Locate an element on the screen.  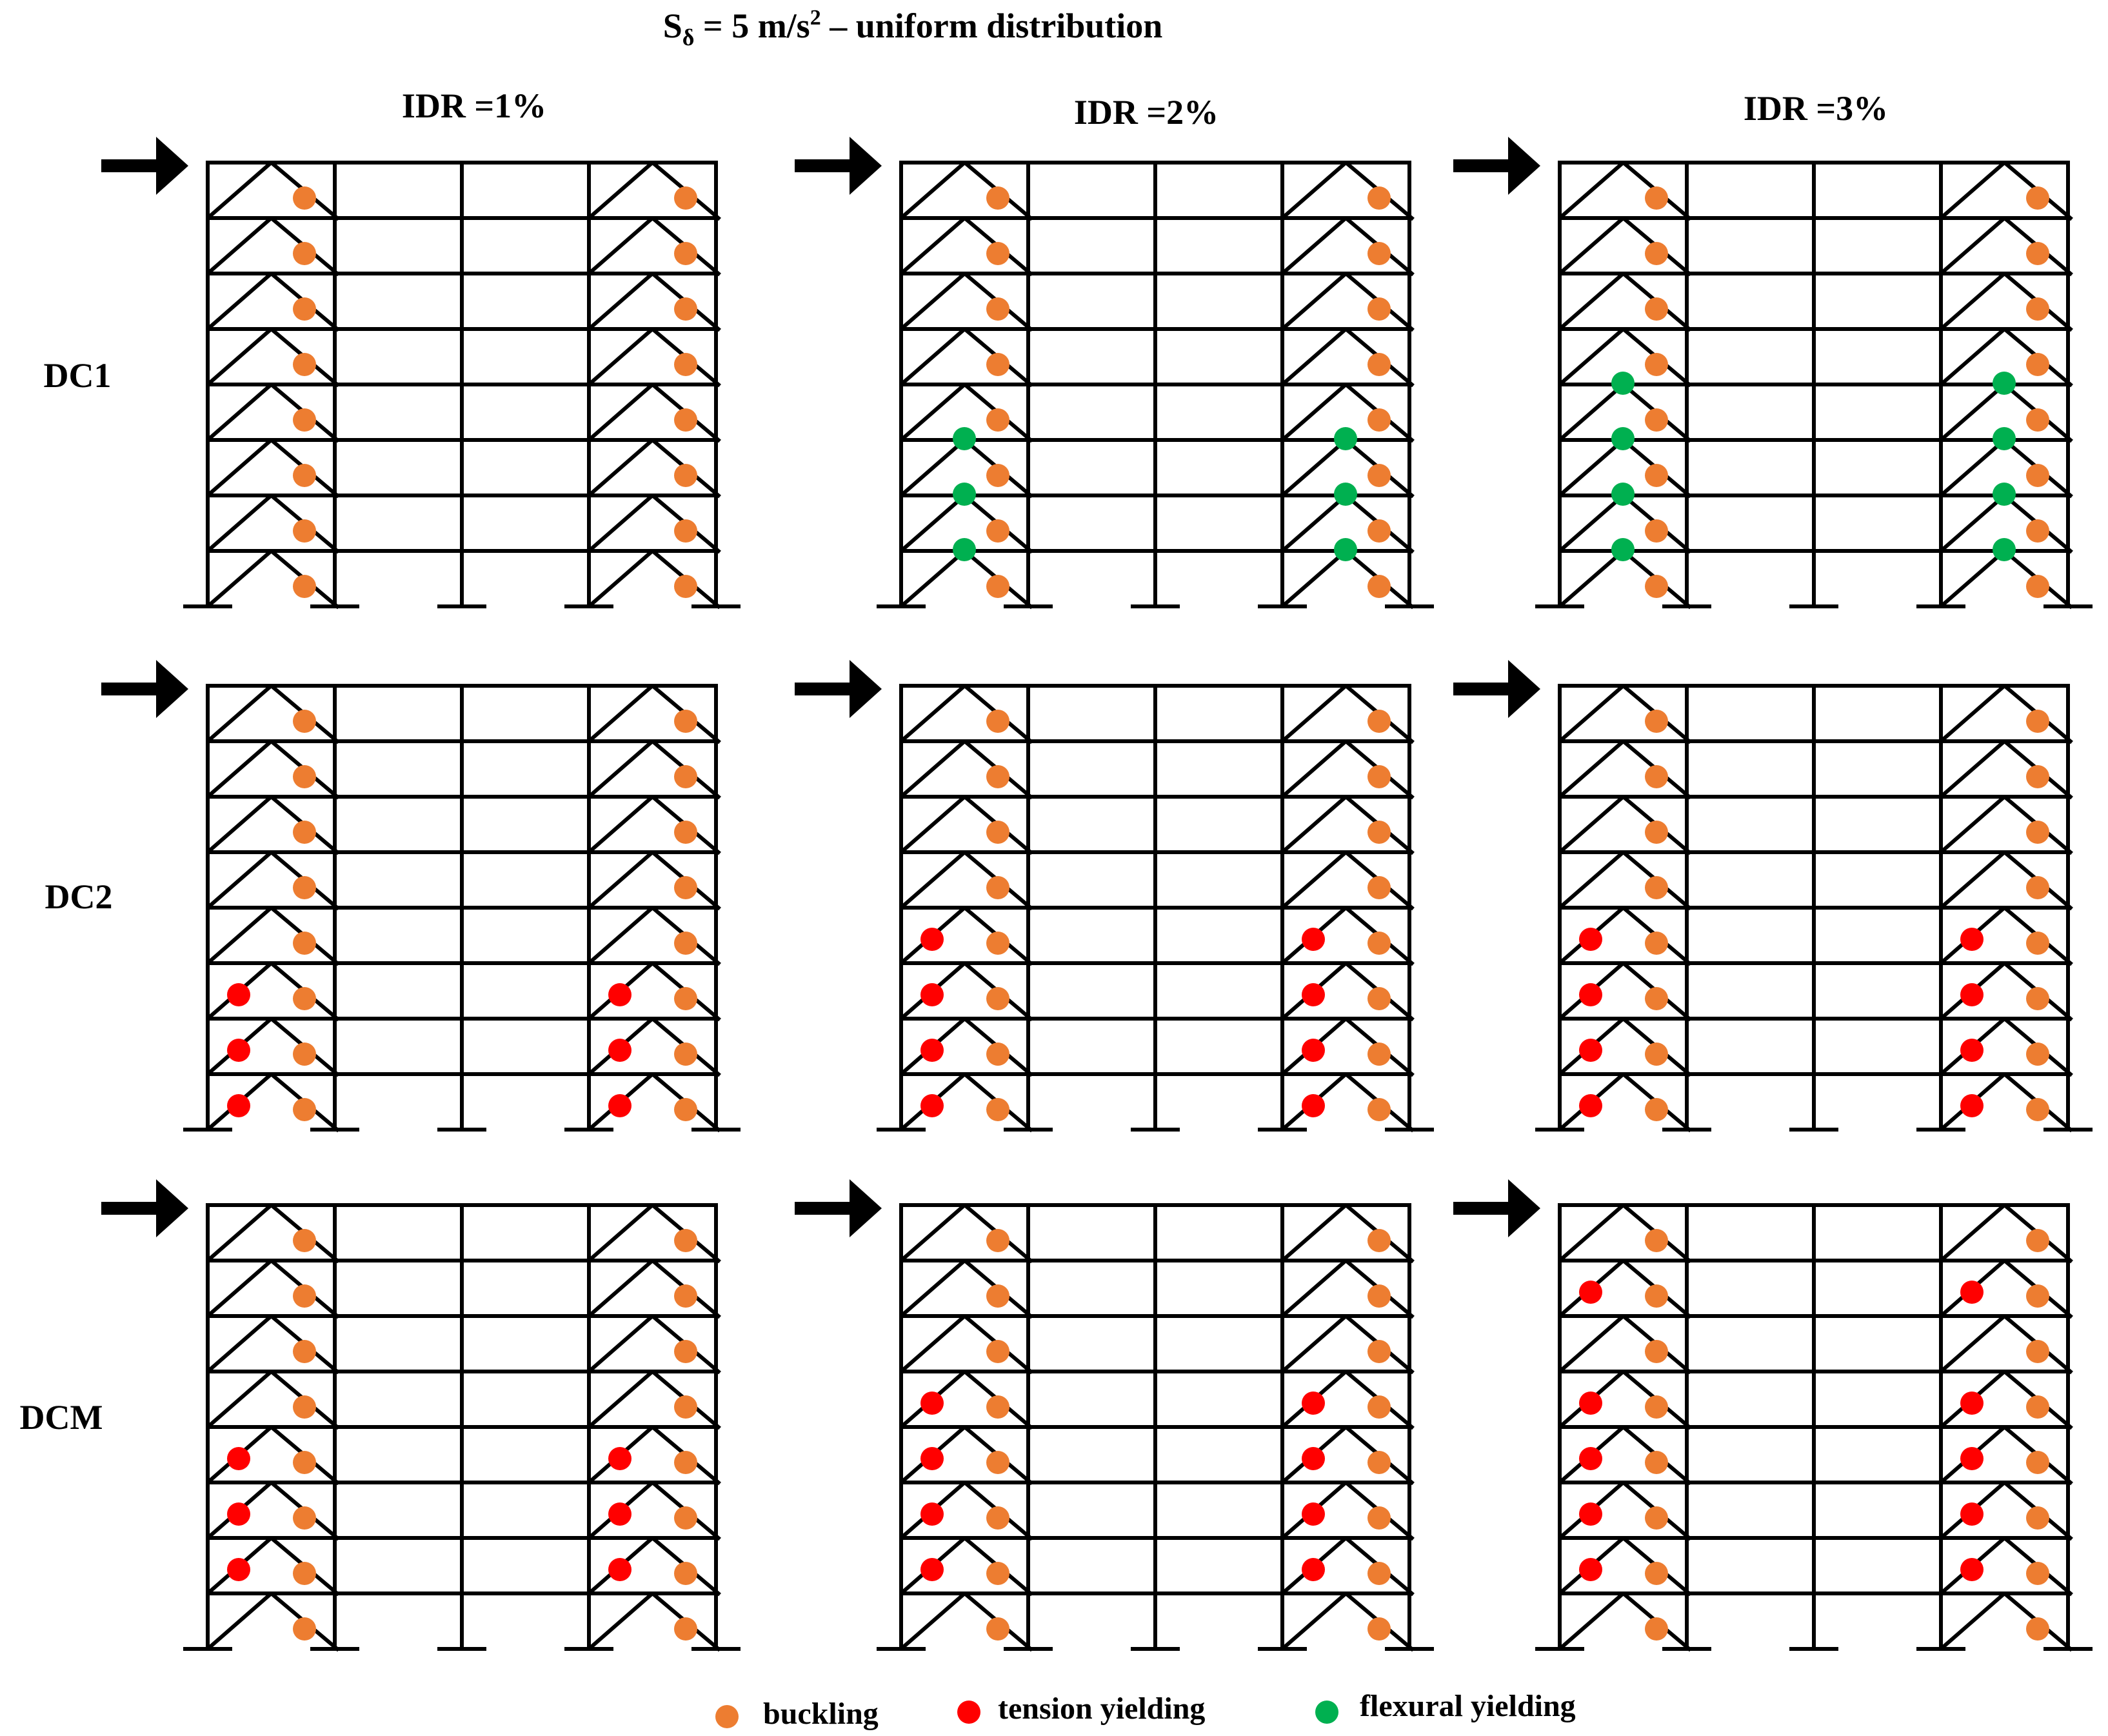
title-main: S is located at coordinates (672, 25).